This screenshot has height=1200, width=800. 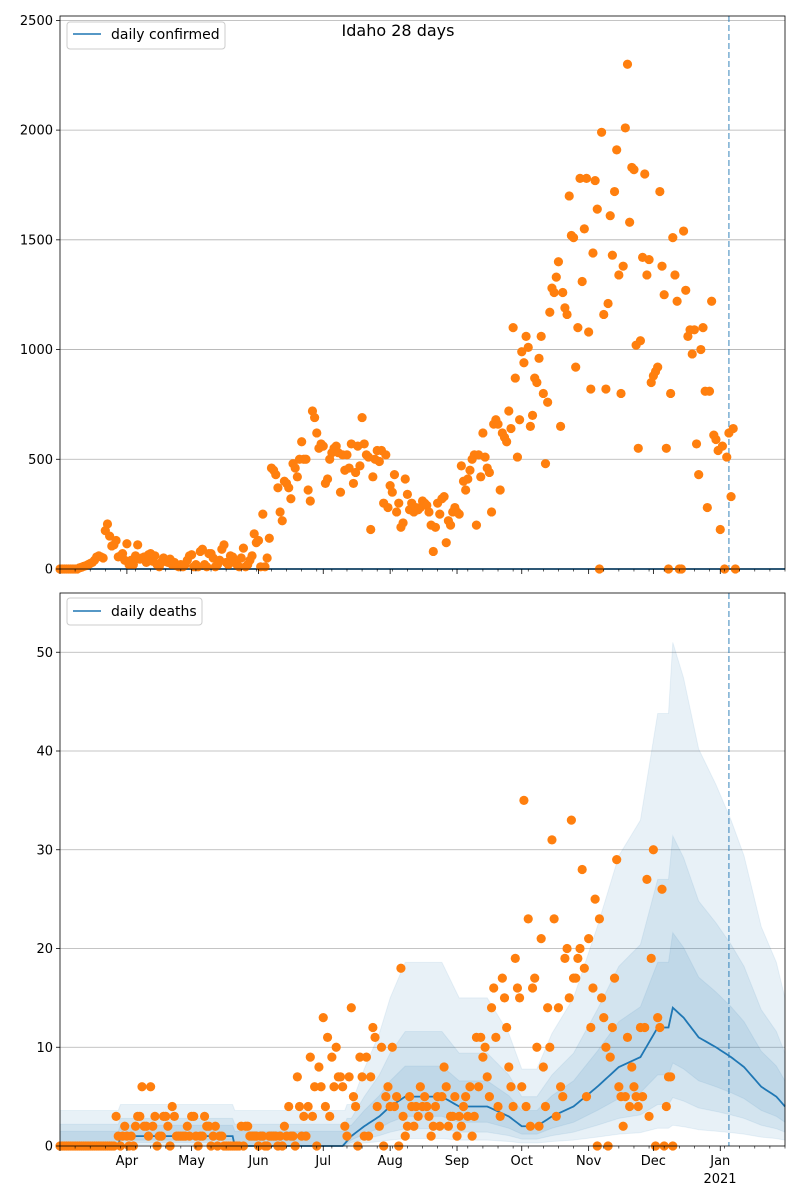 I want to click on x-axis-ticks, so click(x=422, y=571).